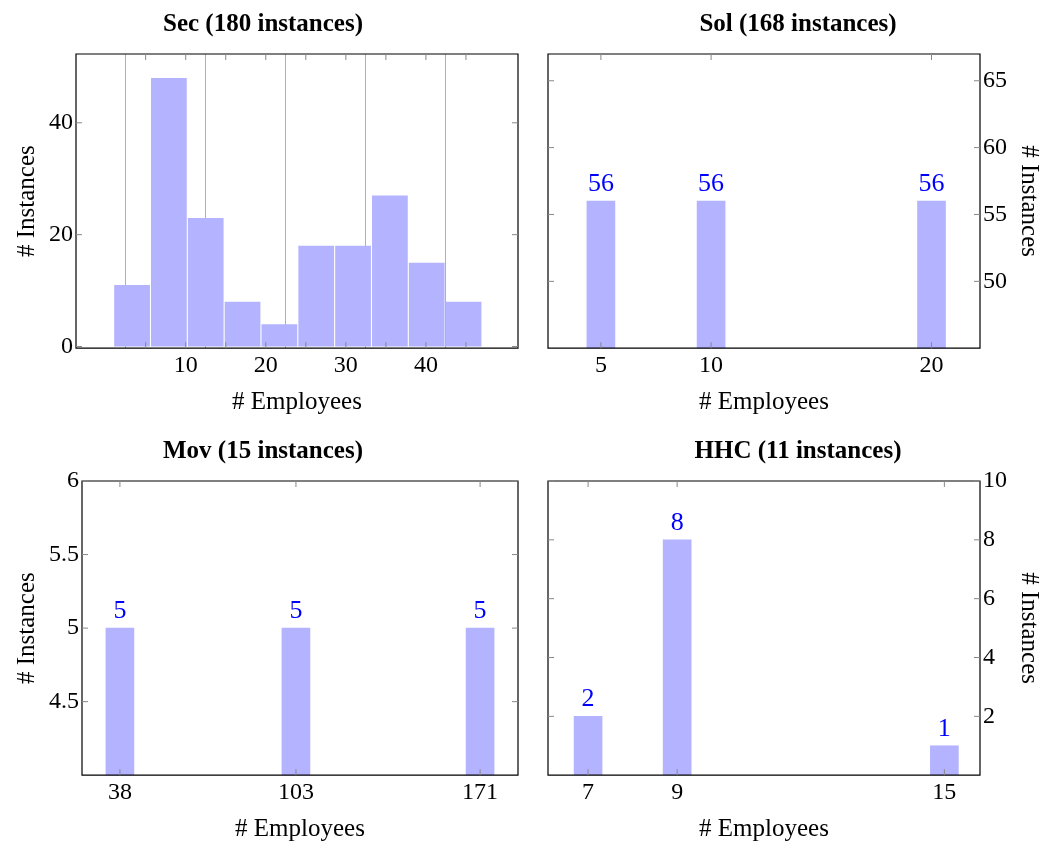  Describe the element at coordinates (995, 79) in the screenshot. I see `y2-tick-label: 65` at that location.